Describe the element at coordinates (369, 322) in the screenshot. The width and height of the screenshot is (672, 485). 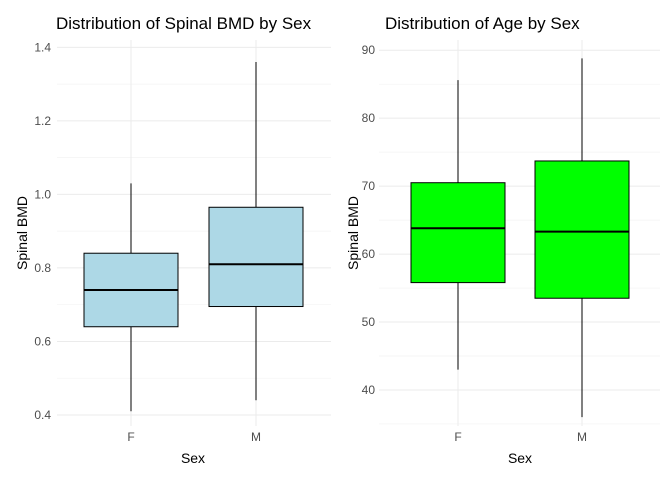
I see `y-tick-label: 50` at that location.